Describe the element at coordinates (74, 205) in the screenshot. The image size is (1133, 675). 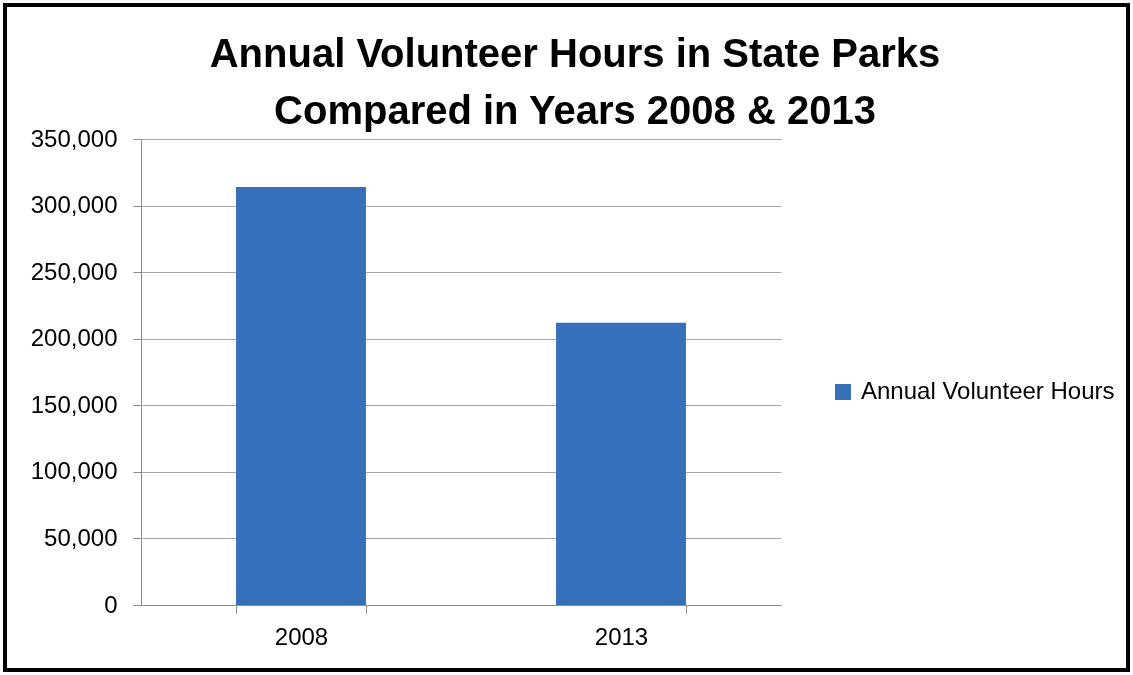
I see `y-tick-label: 300,000` at that location.